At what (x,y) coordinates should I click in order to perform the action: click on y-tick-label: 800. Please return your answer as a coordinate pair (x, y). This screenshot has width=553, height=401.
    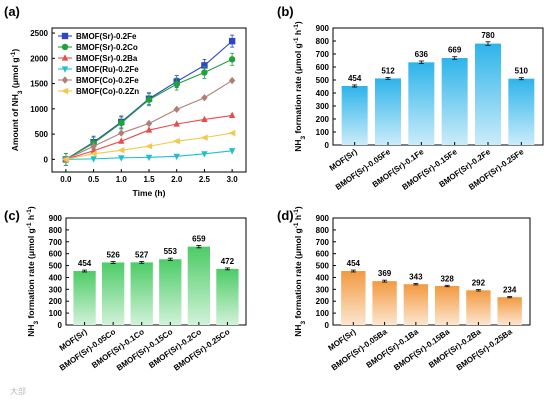
    Looking at the image, I should click on (323, 41).